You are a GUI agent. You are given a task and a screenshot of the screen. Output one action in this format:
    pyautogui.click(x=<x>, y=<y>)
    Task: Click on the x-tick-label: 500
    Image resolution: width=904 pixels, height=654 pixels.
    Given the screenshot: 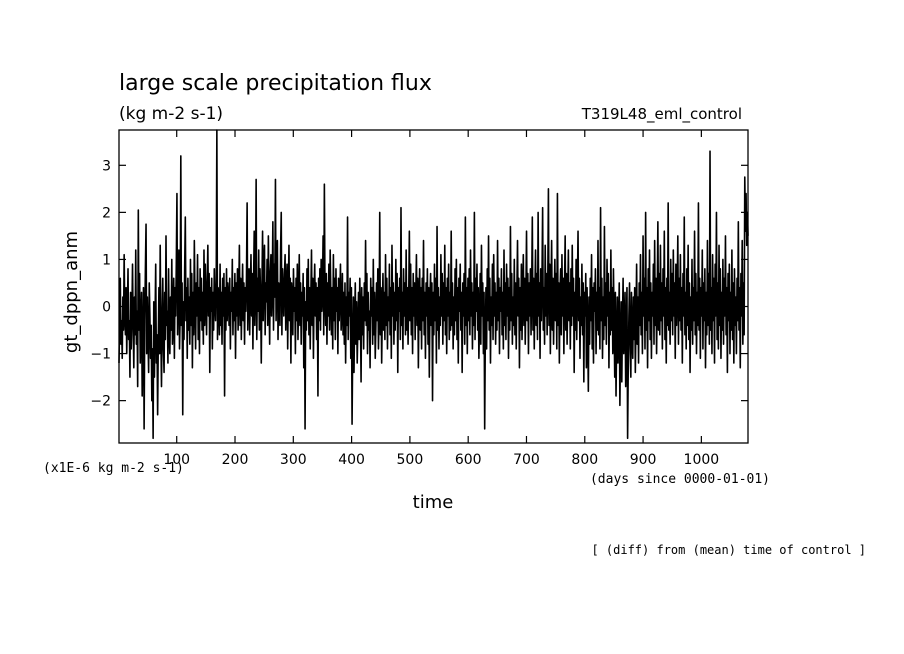 What is the action you would take?
    pyautogui.click(x=410, y=460)
    